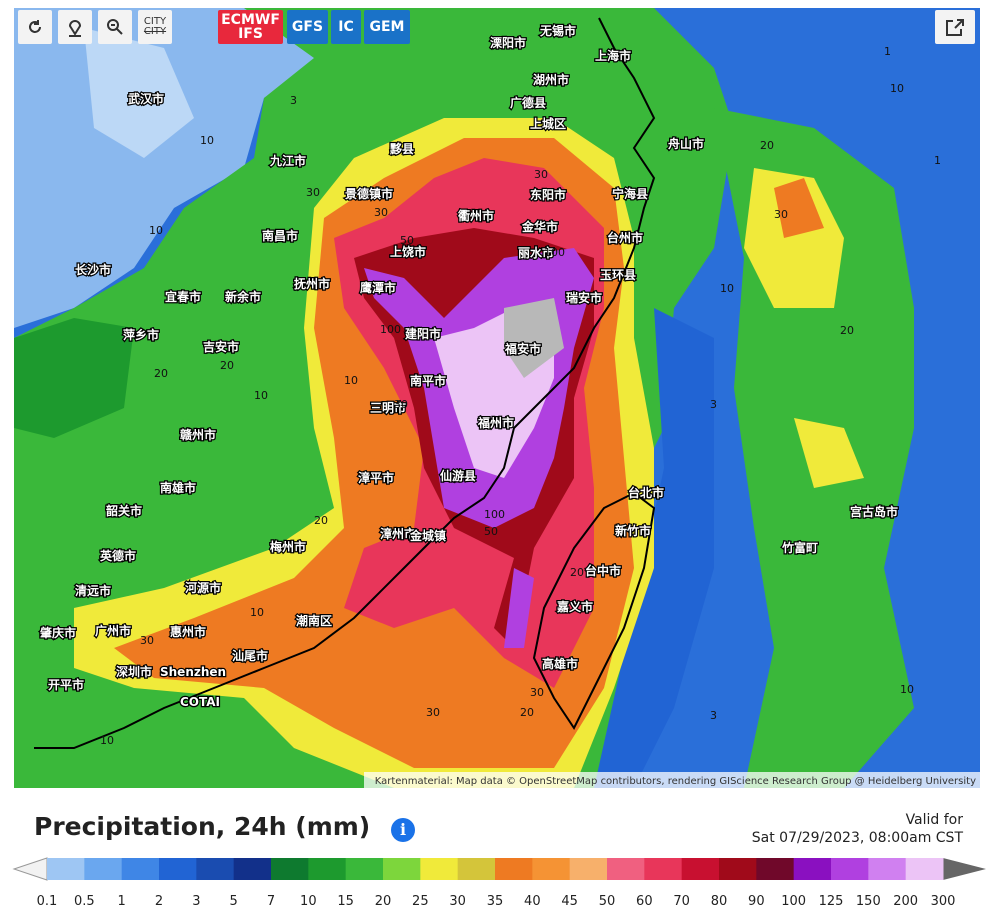 The width and height of the screenshot is (1000, 916). I want to click on refresh-button, so click(35, 27).